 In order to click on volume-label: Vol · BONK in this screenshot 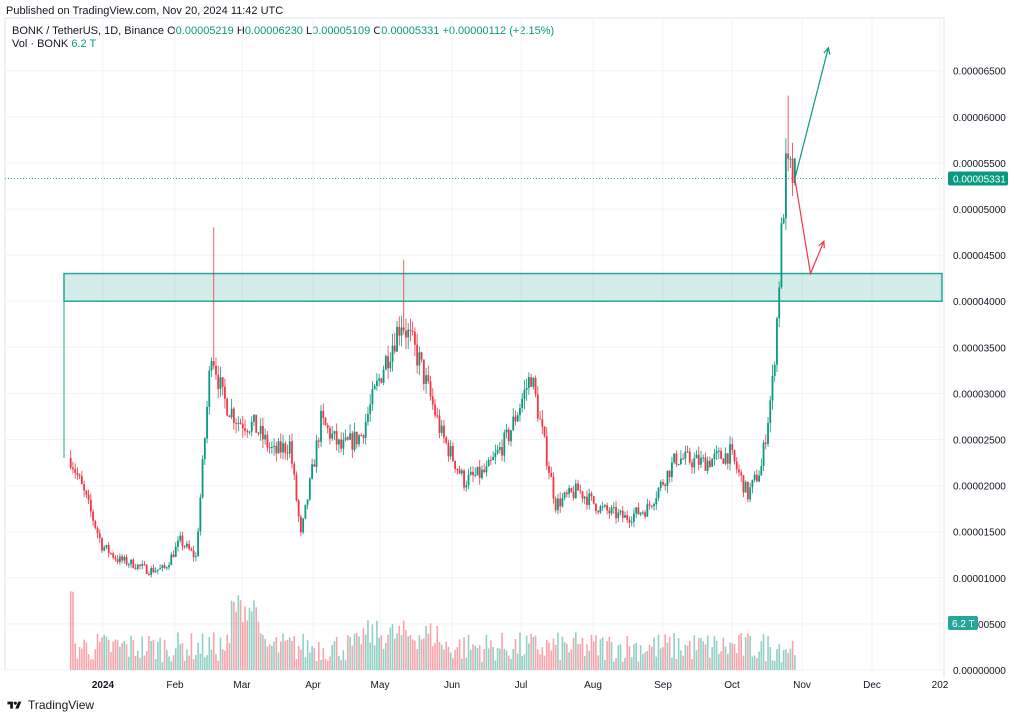, I will do `click(40, 44)`.